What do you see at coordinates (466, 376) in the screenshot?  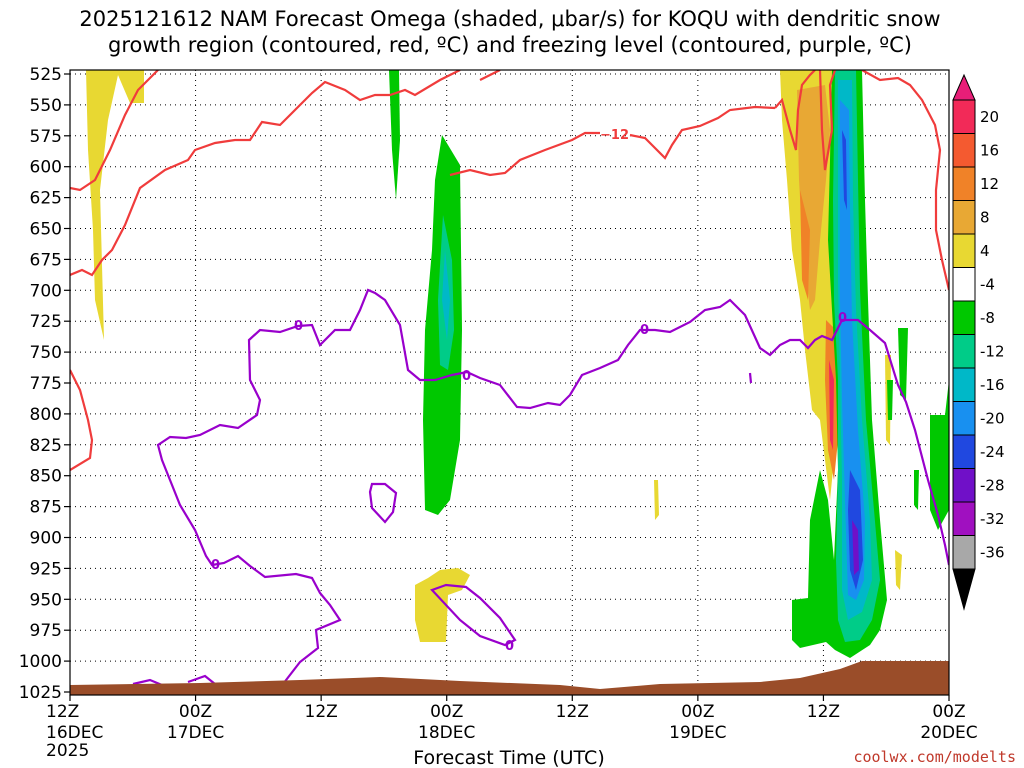 I see `purple-label-2: 0` at bounding box center [466, 376].